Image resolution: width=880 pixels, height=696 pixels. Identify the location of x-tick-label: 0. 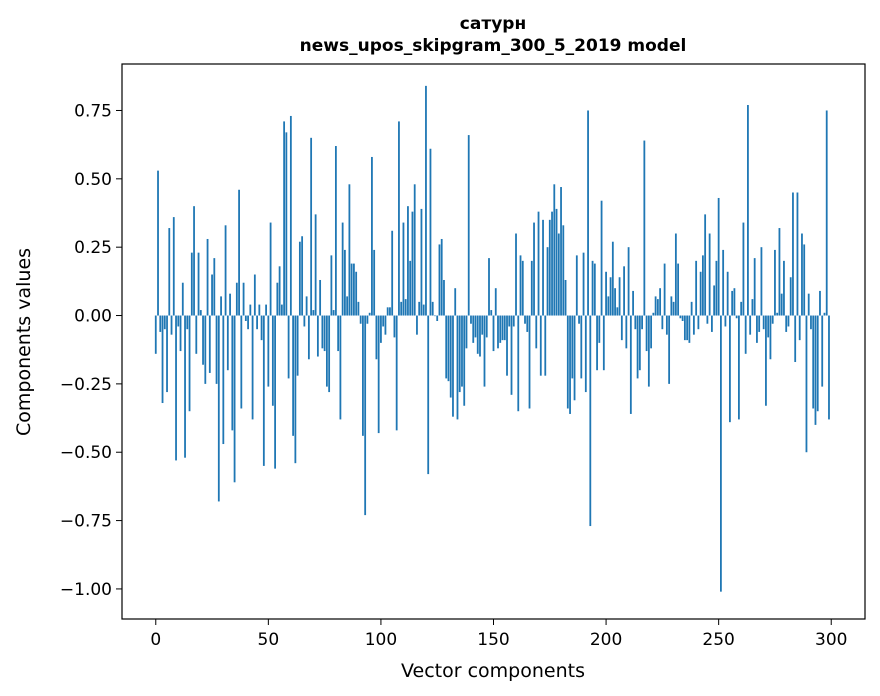
(155, 640).